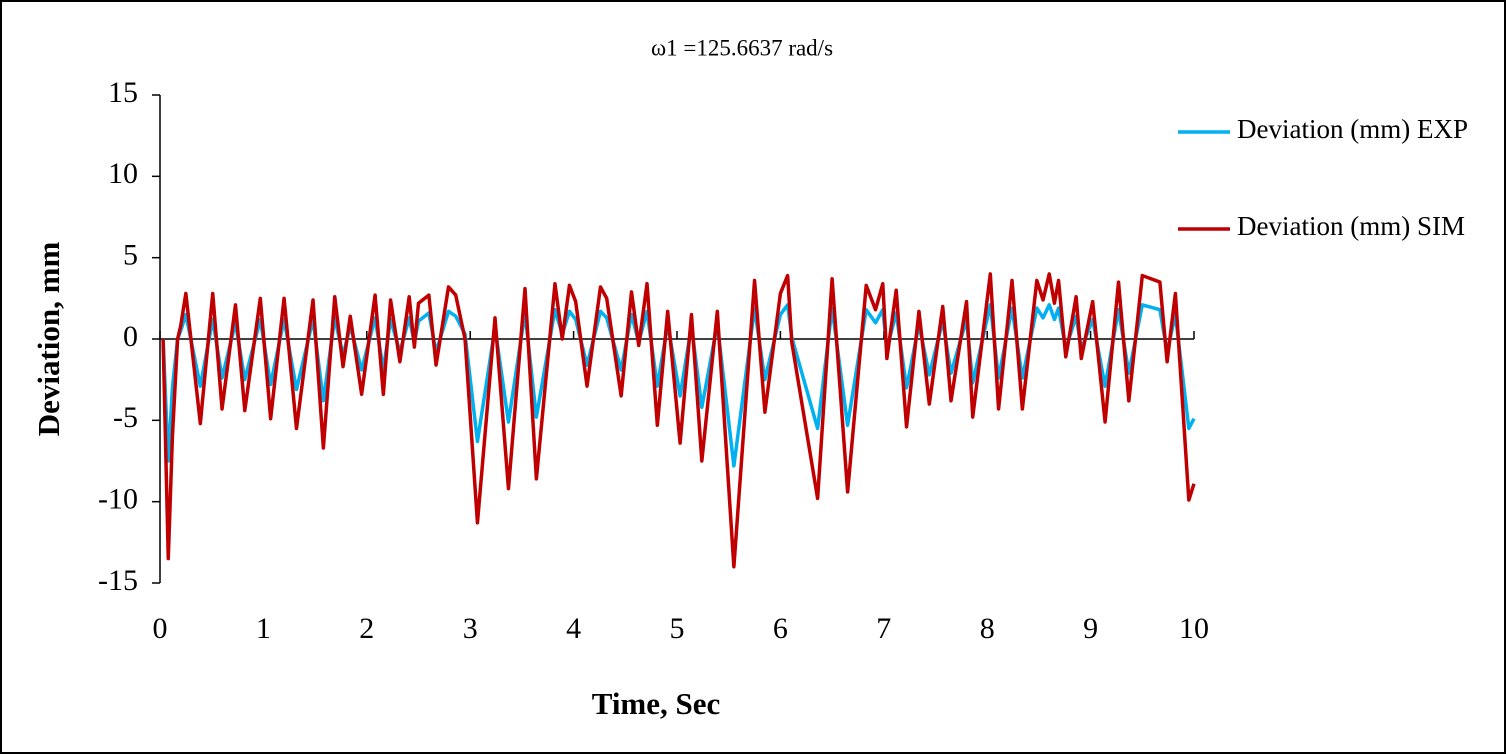 The height and width of the screenshot is (754, 1506). Describe the element at coordinates (677, 628) in the screenshot. I see `x-tick-label: 5` at that location.